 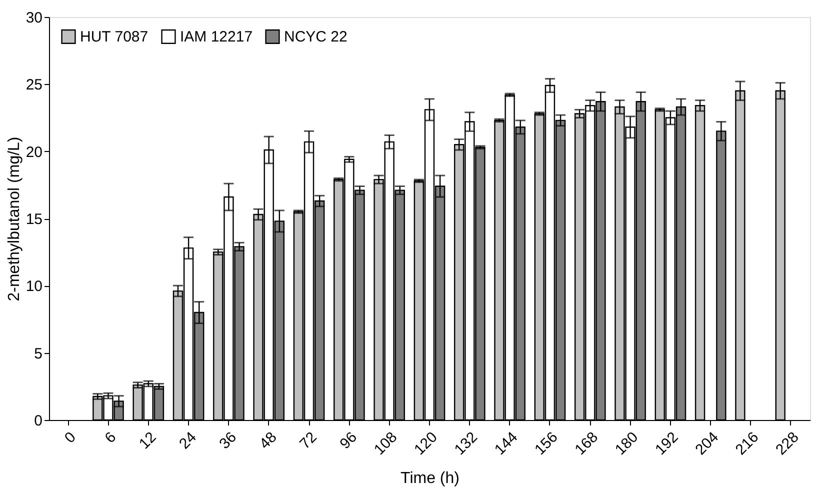 I want to click on x-tick-label: 108, so click(x=385, y=443).